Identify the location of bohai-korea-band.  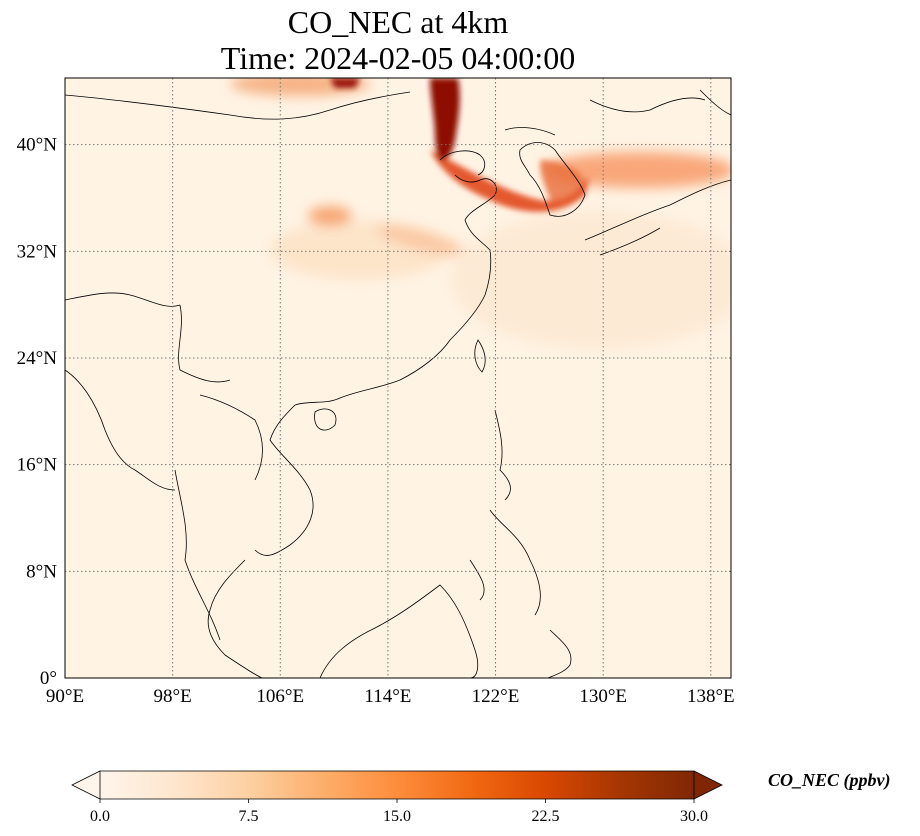
(510, 181).